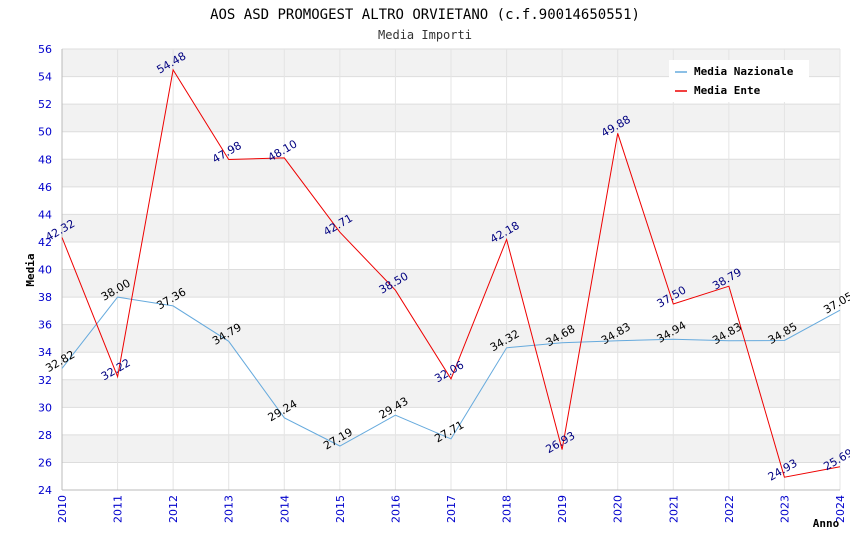  I want to click on x-tick-label: 2024, so click(840, 509).